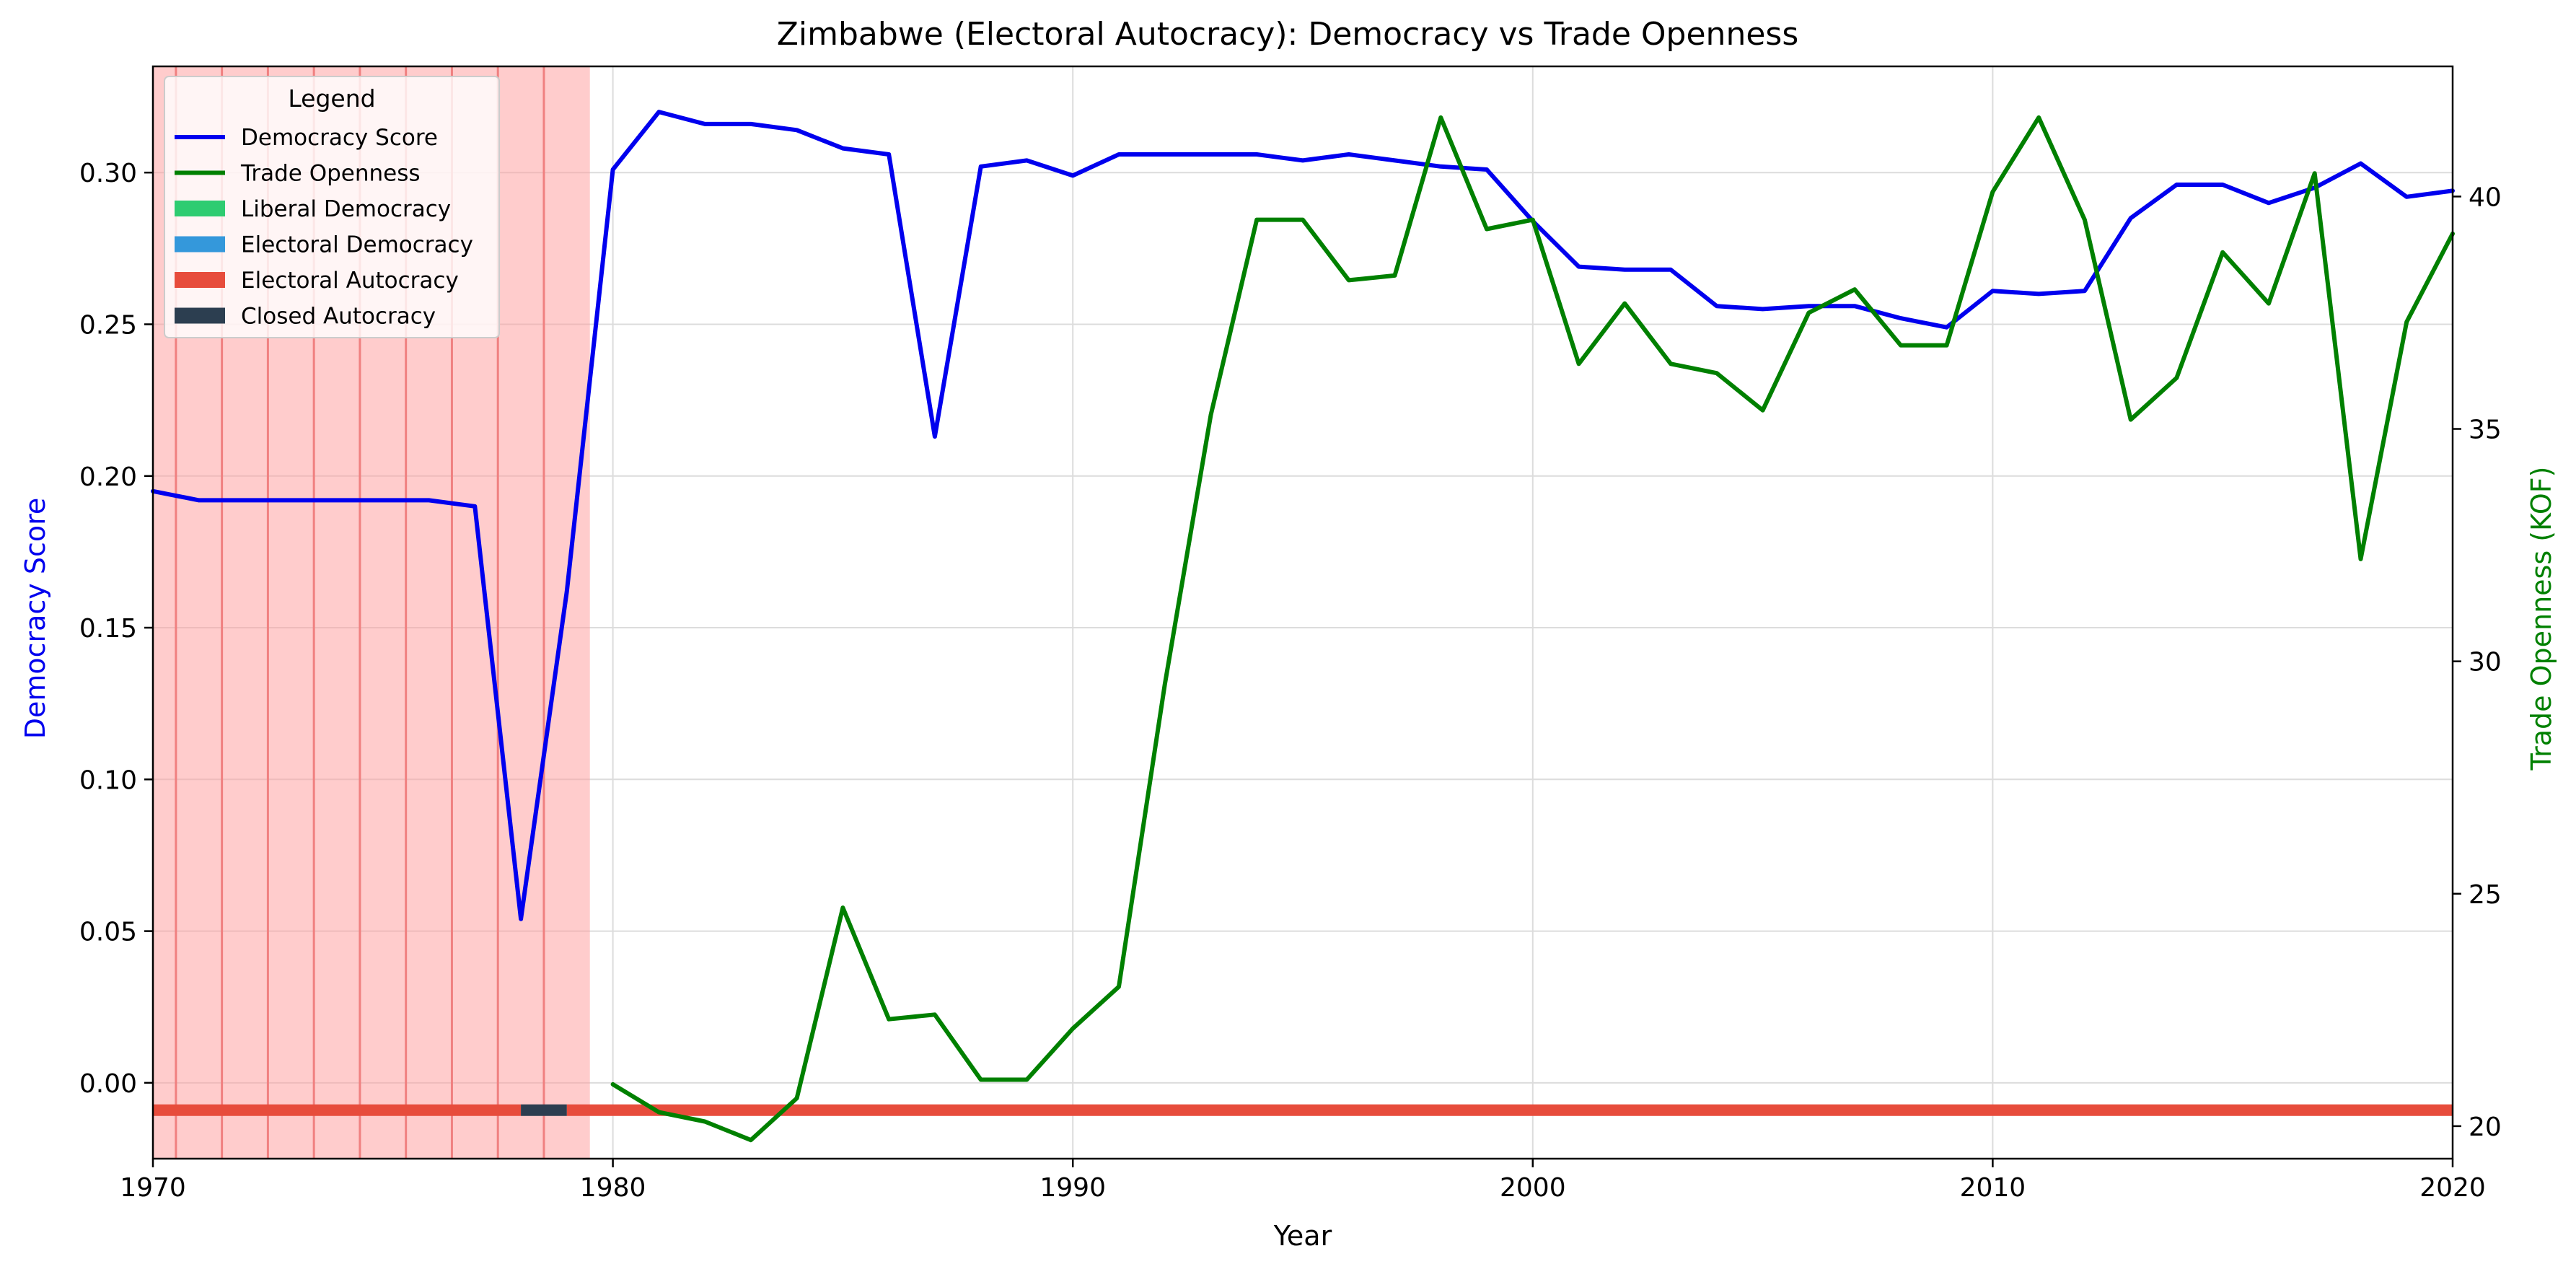 This screenshot has height=1277, width=2576. I want to click on y-axis-label-left: Democracy Score, so click(35, 619).